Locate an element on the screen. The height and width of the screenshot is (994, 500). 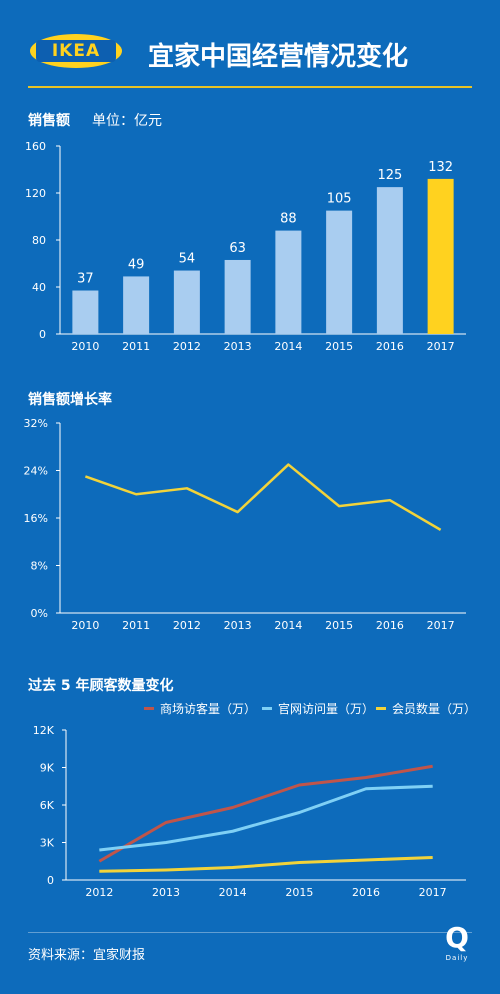
legend-label: 官网访问量（万） is located at coordinates (326, 709).